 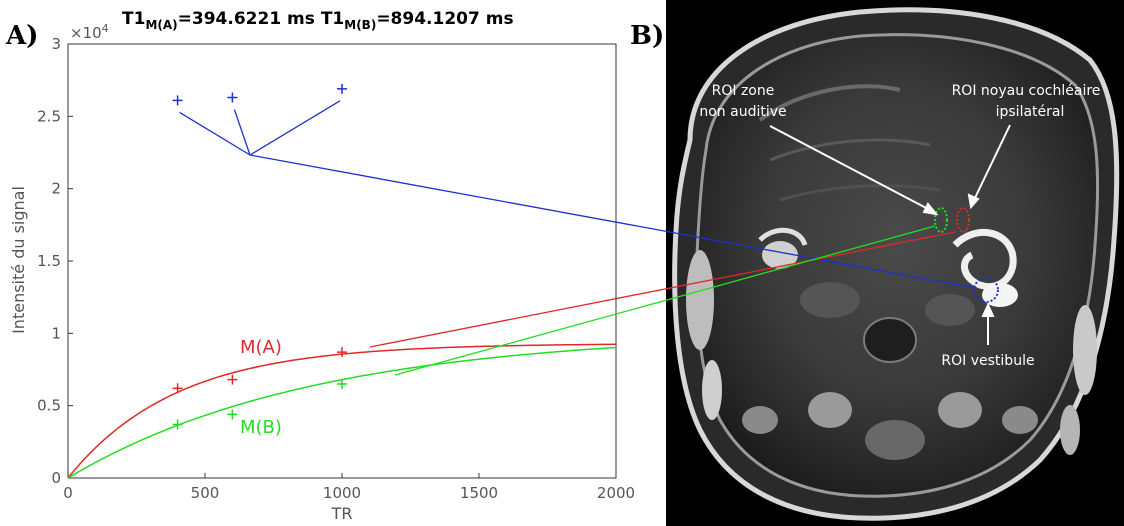 What do you see at coordinates (49, 406) in the screenshot?
I see `y-tick-label: 0.5` at bounding box center [49, 406].